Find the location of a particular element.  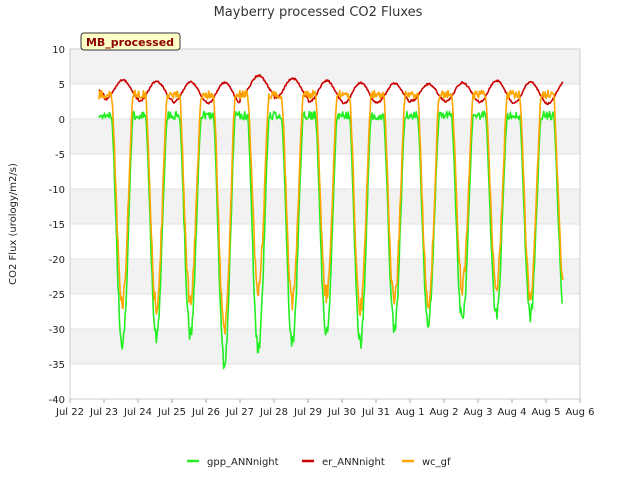

y-tick-label: -10 is located at coordinates (57, 190).